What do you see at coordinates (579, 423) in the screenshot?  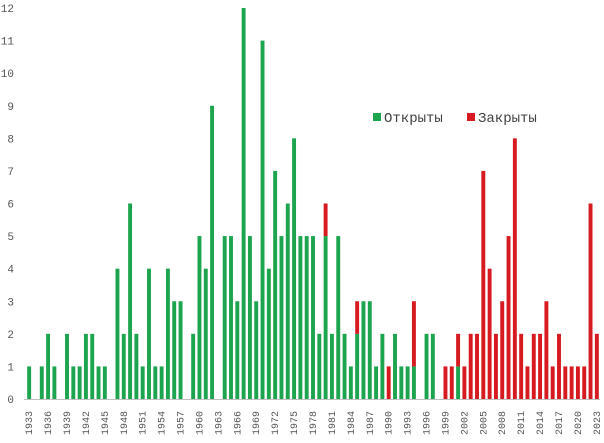 I see `x-tick-label: 2020` at bounding box center [579, 423].